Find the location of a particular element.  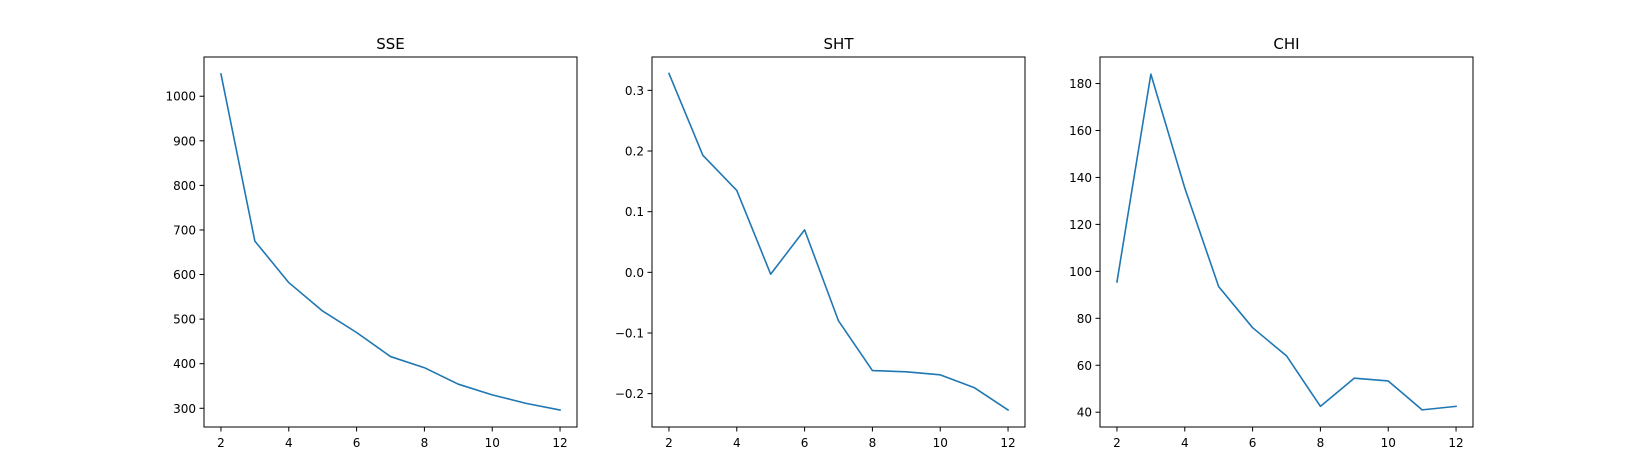

sse-xtick-label-1: 4 is located at coordinates (289, 443).